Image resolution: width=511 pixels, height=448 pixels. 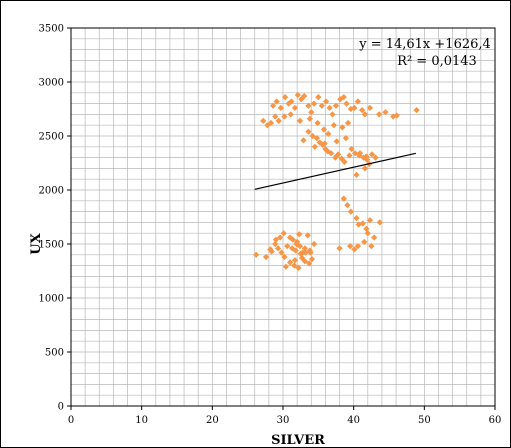 I want to click on x-tick-label: 40, so click(x=353, y=420).